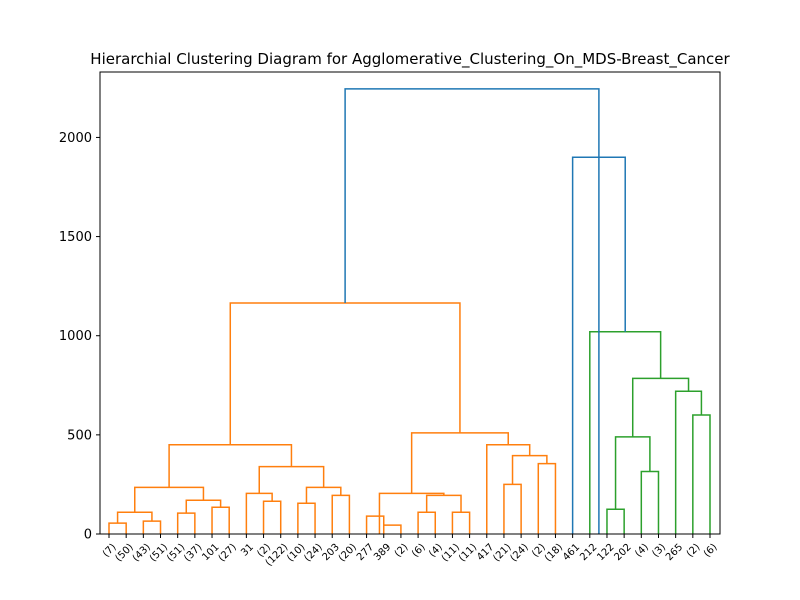 The height and width of the screenshot is (600, 800). I want to click on leaf-label: (50), so click(125, 553).